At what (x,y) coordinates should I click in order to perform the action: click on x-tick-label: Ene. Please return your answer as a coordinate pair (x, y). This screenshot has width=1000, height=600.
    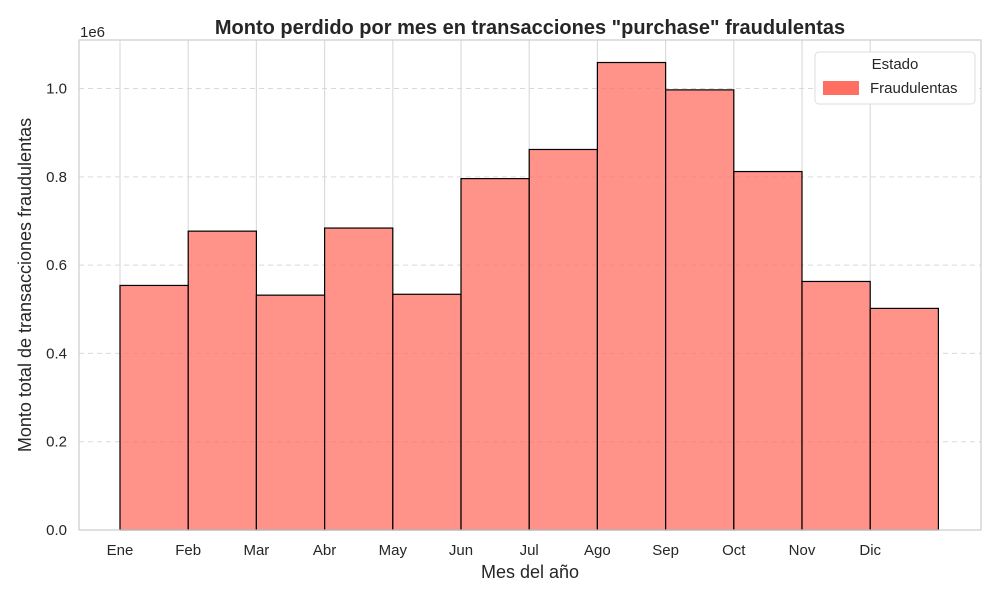
    Looking at the image, I should click on (120, 550).